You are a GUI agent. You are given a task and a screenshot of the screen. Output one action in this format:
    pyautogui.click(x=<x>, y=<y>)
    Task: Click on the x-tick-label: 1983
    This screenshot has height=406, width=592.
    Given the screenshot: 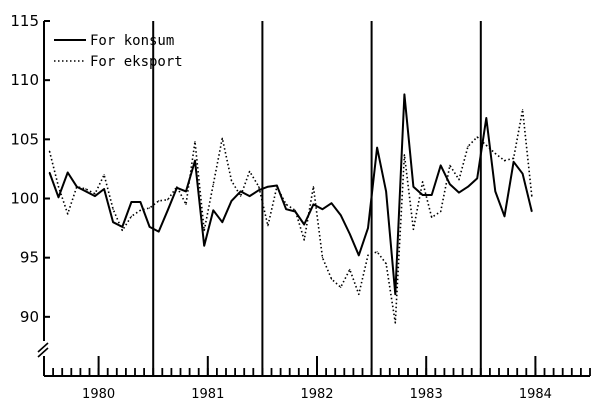 What is the action you would take?
    pyautogui.click(x=426, y=394)
    